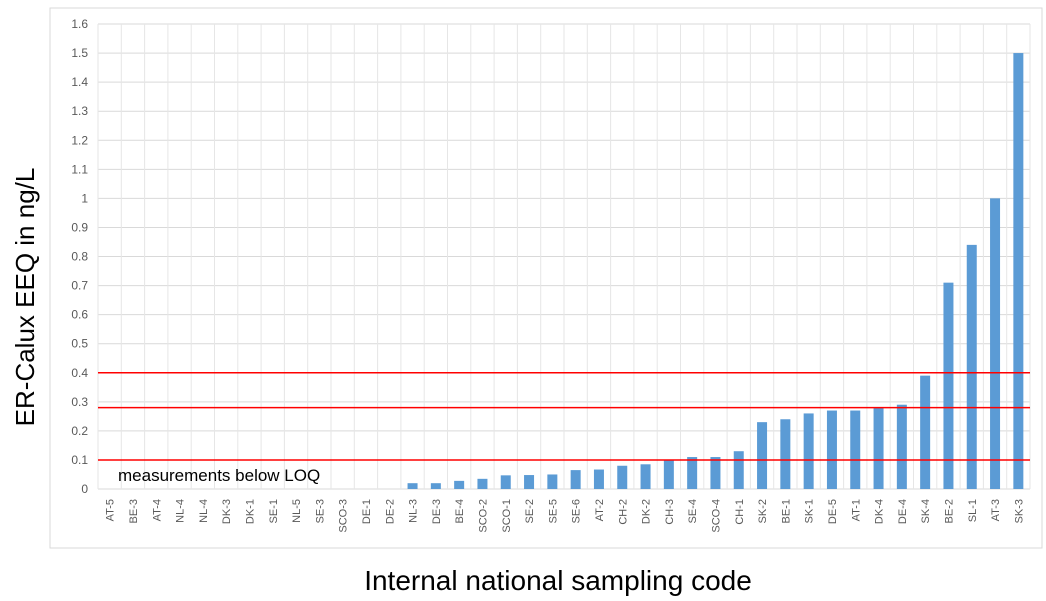 This screenshot has height=601, width=1046. Describe the element at coordinates (437, 511) in the screenshot. I see `x-tick-label: DE-3` at that location.